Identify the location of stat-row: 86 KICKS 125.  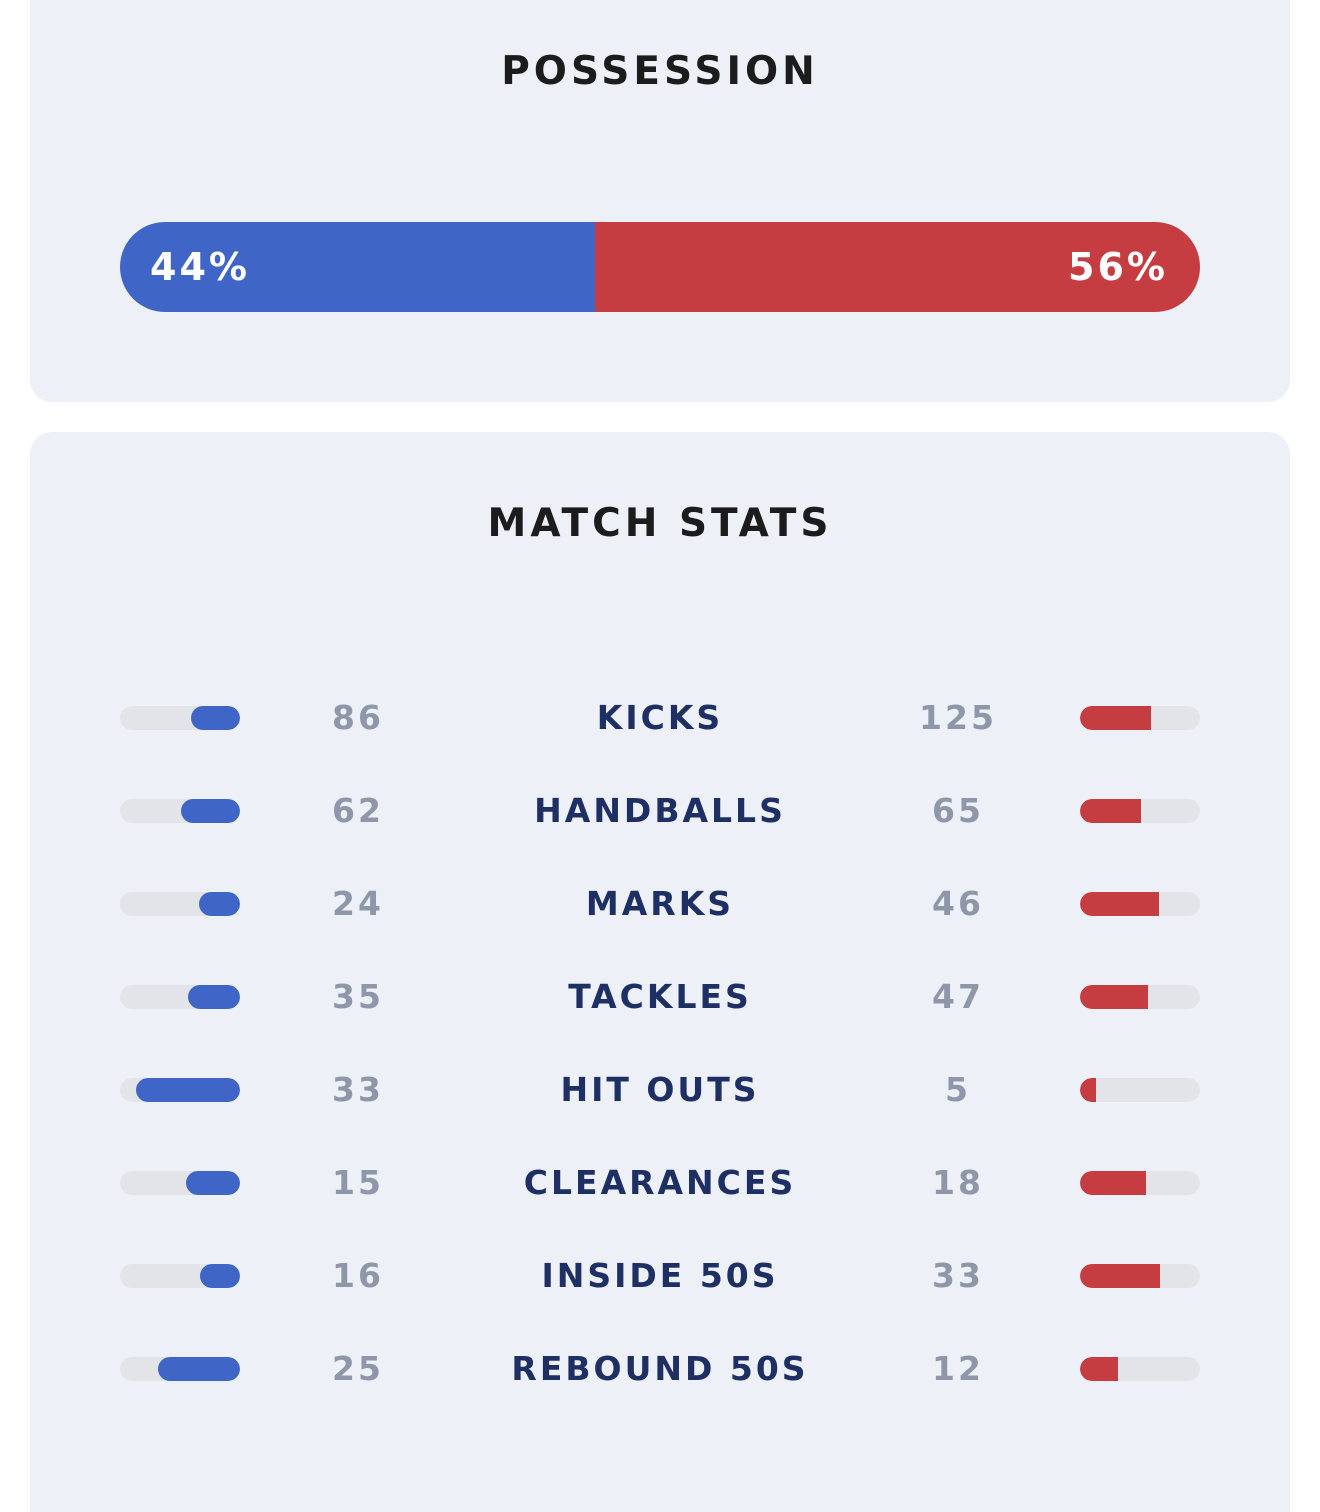
(660, 718).